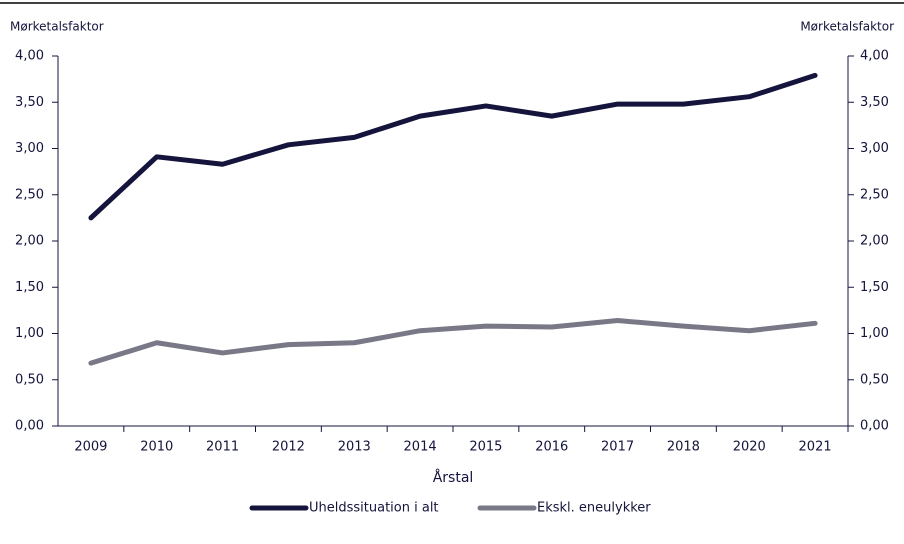  I want to click on x-tick-label: 2012, so click(288, 447).